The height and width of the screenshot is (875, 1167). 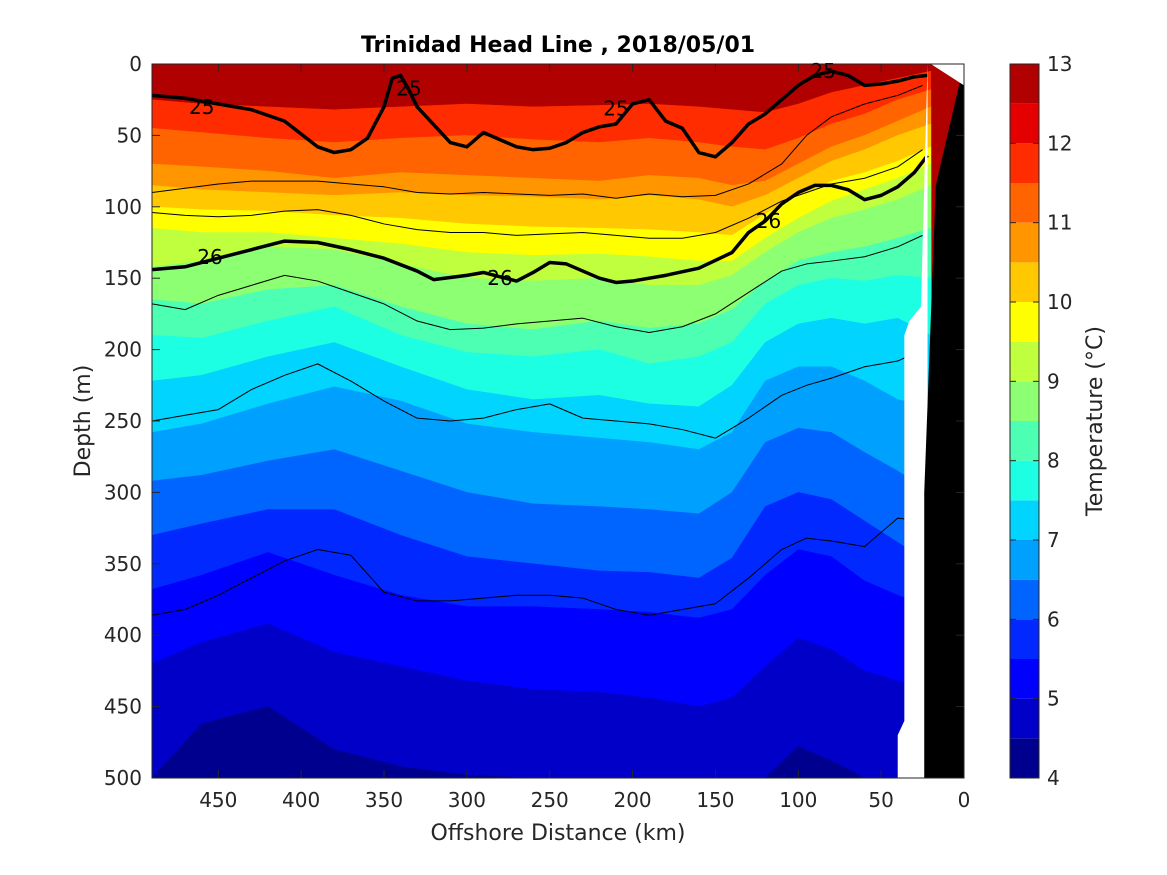 What do you see at coordinates (123, 207) in the screenshot?
I see `y-tick-label: 100` at bounding box center [123, 207].